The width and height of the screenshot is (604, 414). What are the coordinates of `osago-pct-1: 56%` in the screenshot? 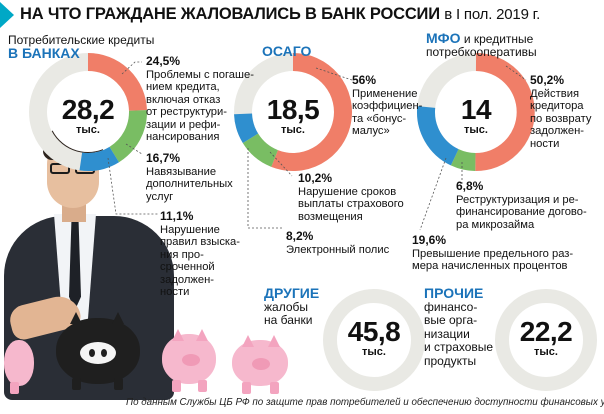 It's located at (364, 80).